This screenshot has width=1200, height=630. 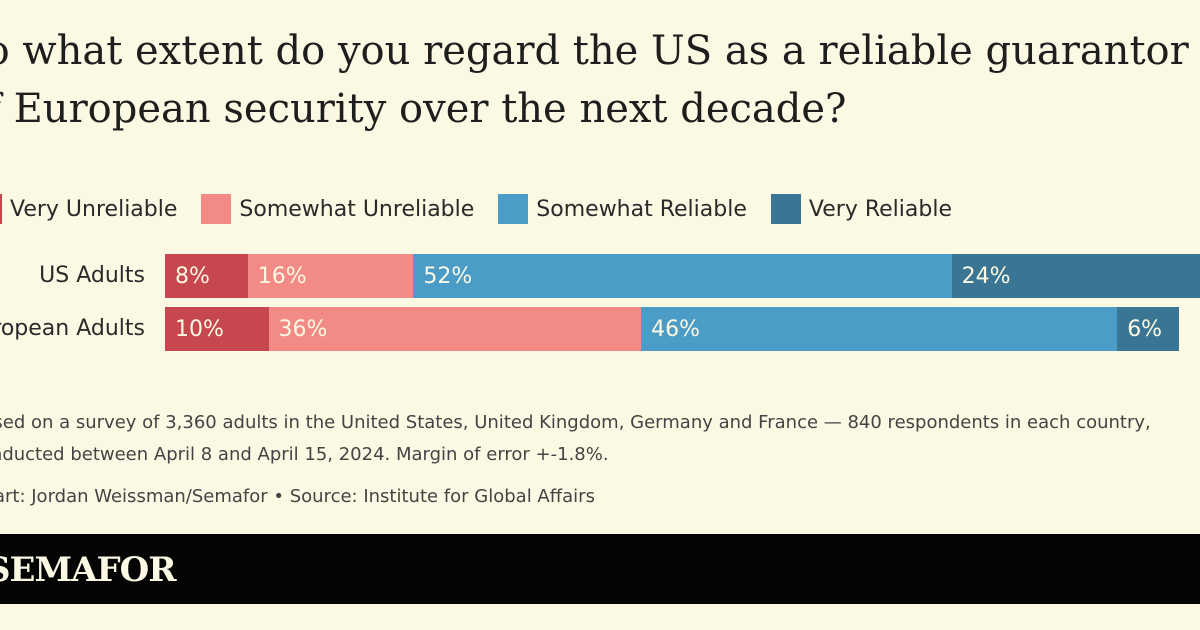 What do you see at coordinates (880, 209) in the screenshot?
I see `legend-label-3: Very Reliable` at bounding box center [880, 209].